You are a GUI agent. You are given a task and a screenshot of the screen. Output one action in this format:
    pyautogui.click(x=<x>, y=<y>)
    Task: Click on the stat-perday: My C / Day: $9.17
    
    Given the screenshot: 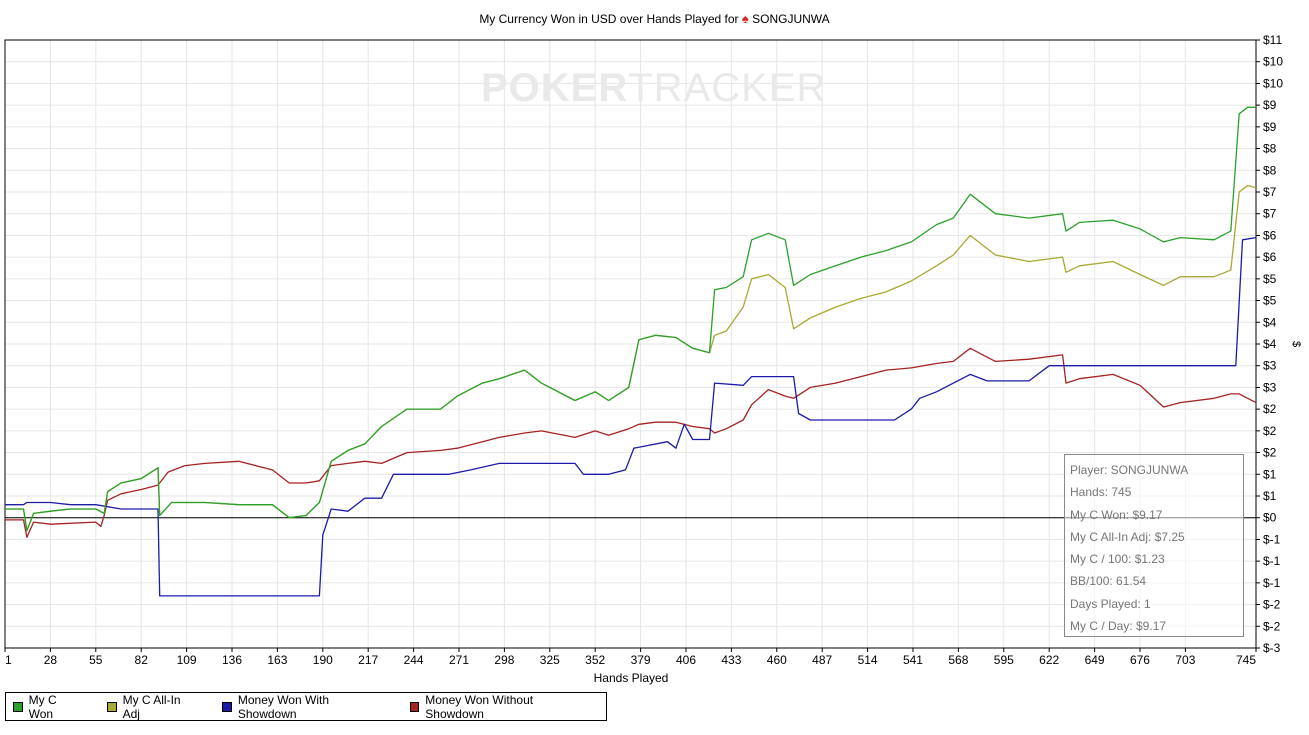 What is the action you would take?
    pyautogui.click(x=1118, y=626)
    